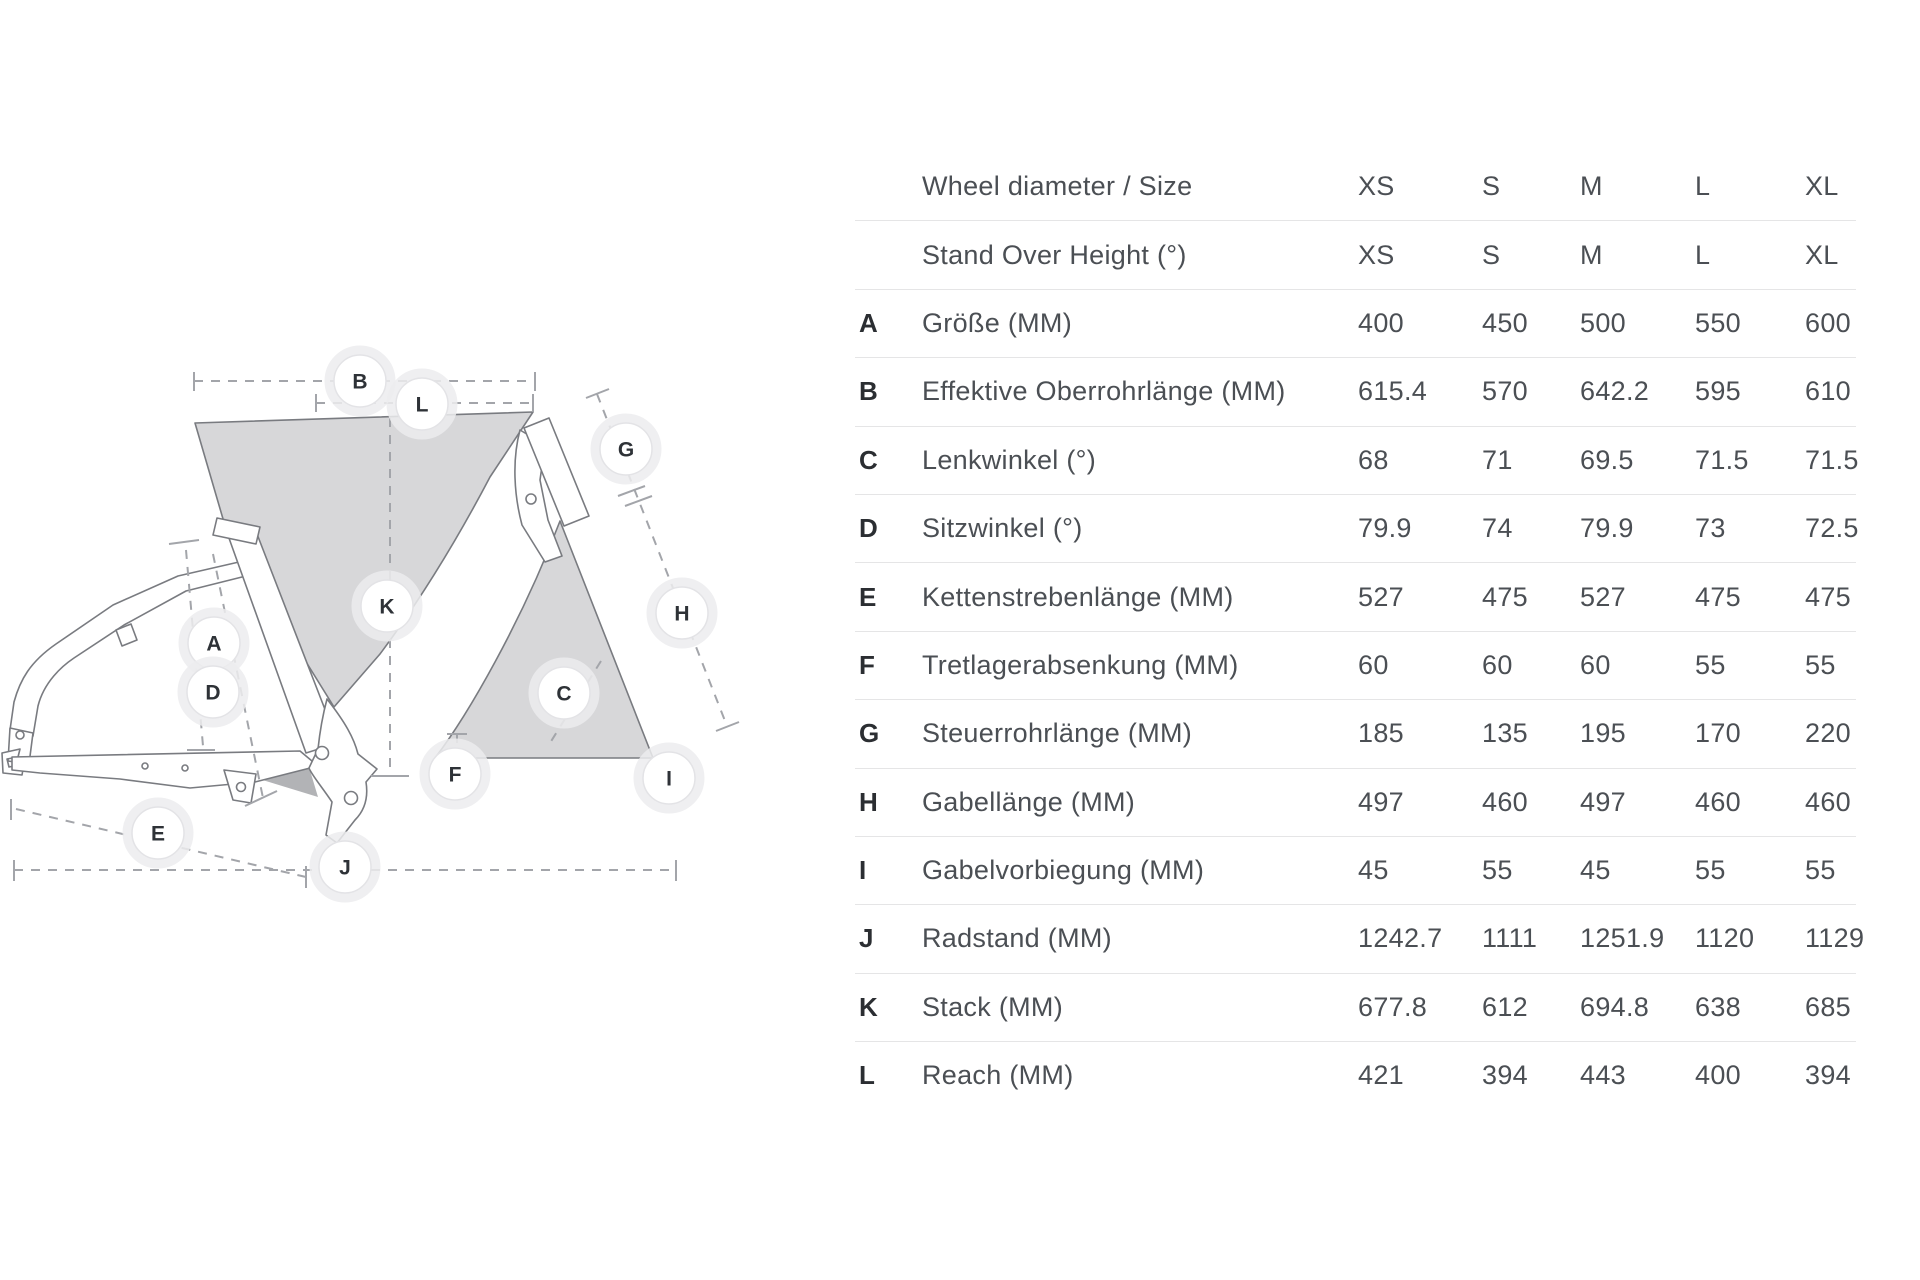  What do you see at coordinates (1615, 391) in the screenshot?
I see `row-value-m: 642.2` at bounding box center [1615, 391].